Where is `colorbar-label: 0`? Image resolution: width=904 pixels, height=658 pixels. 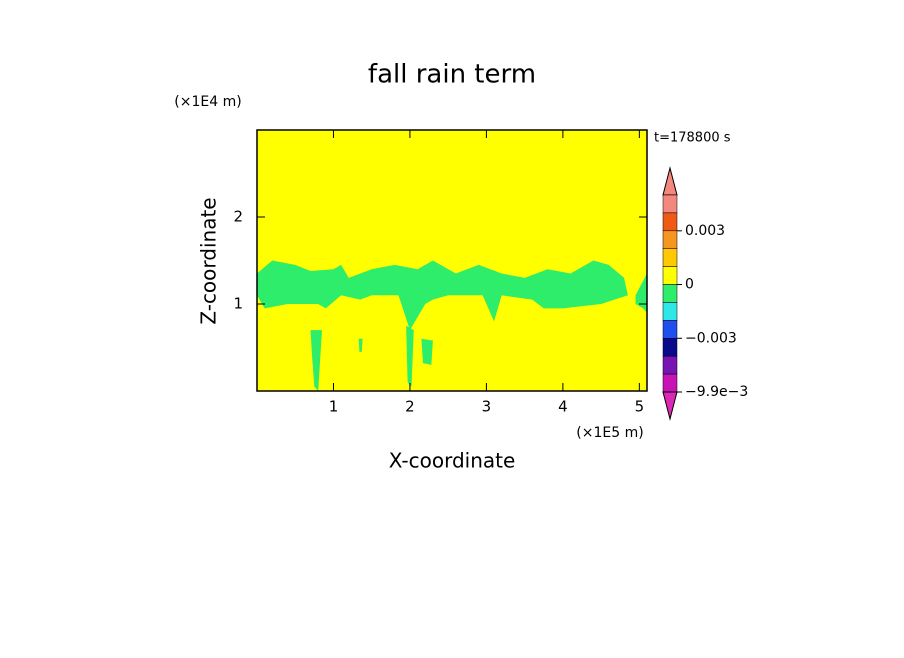
colorbar-label: 0 is located at coordinates (689, 285).